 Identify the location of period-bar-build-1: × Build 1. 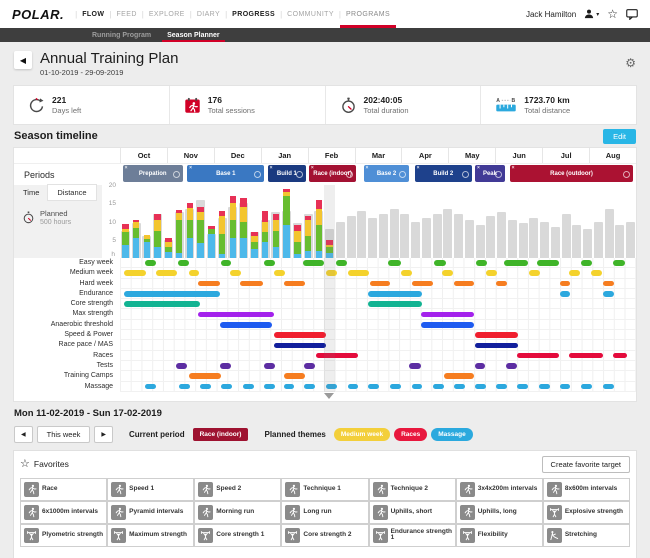
(287, 173).